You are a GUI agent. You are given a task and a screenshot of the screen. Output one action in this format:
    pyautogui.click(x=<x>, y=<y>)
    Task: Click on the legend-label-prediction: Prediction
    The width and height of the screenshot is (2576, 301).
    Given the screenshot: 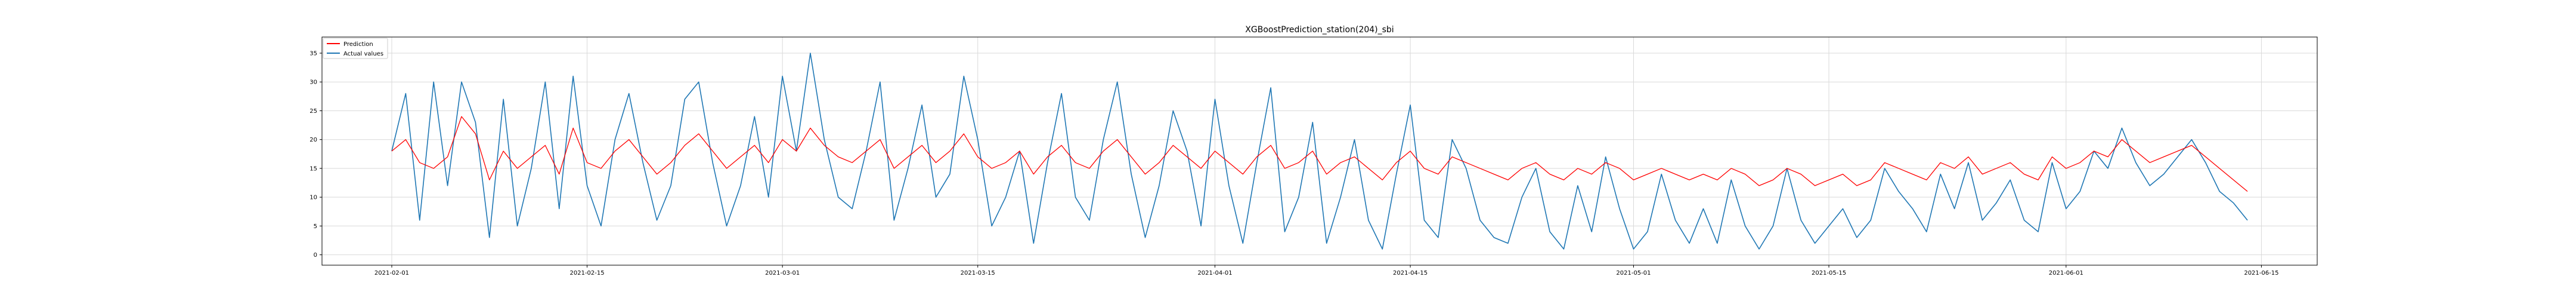 What is the action you would take?
    pyautogui.click(x=358, y=44)
    